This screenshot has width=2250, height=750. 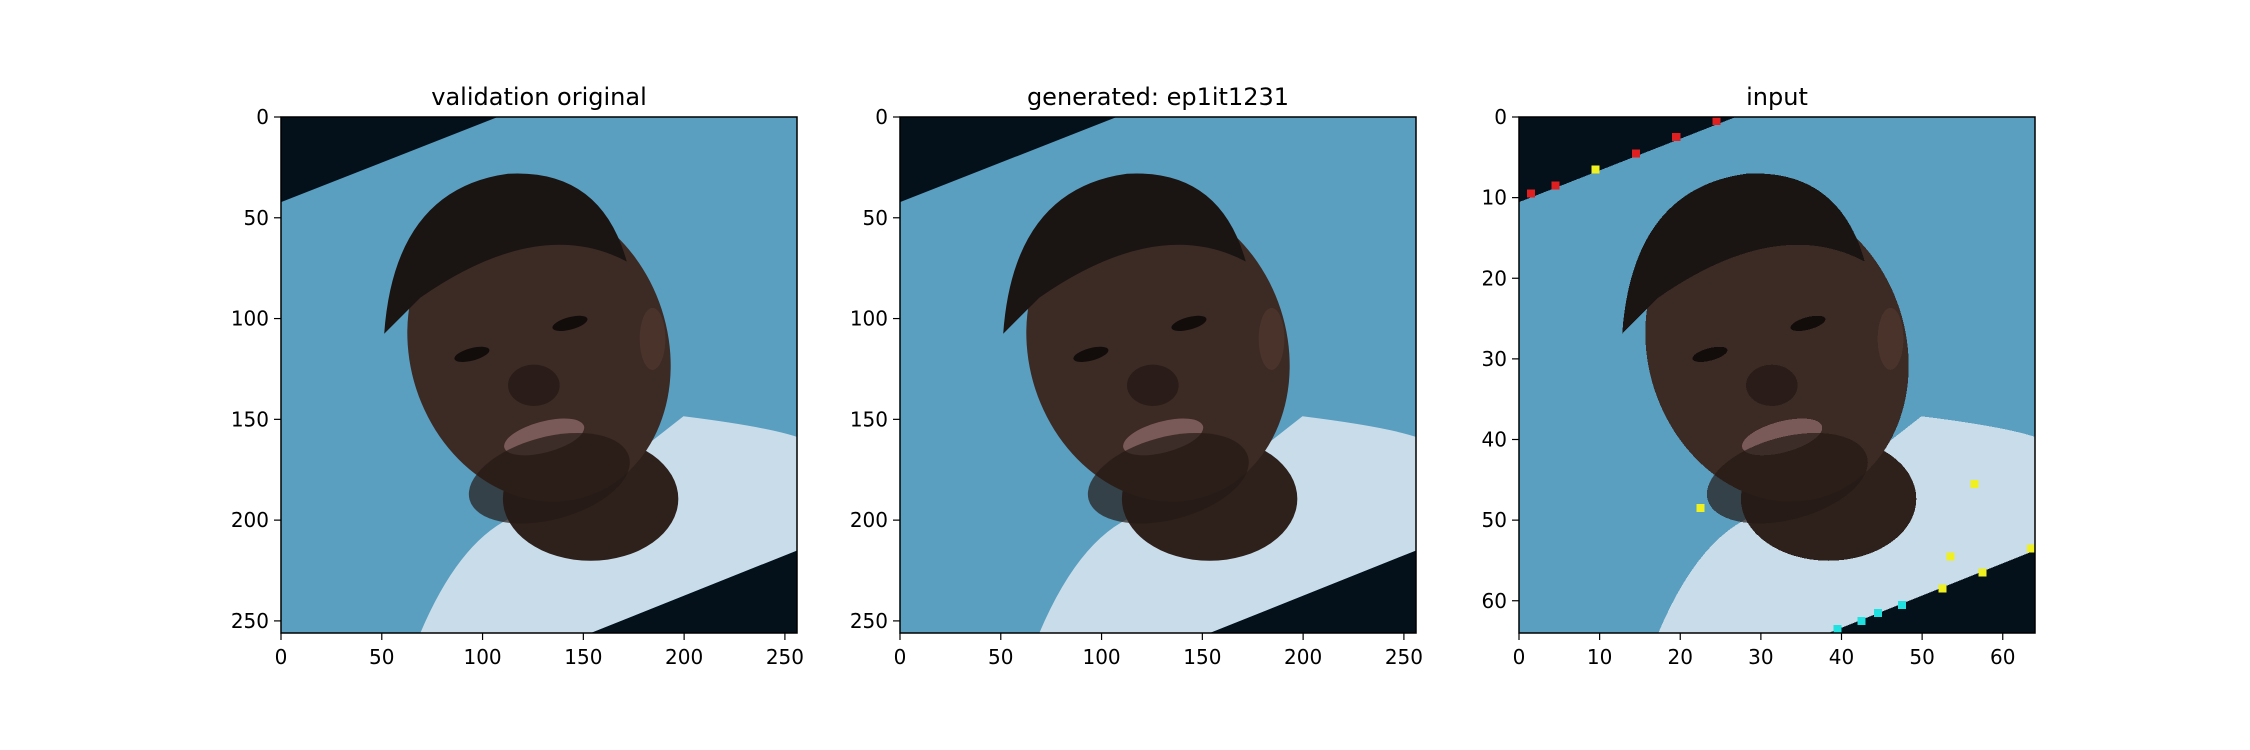 I want to click on y-tick-label: 20, so click(x=1494, y=278).